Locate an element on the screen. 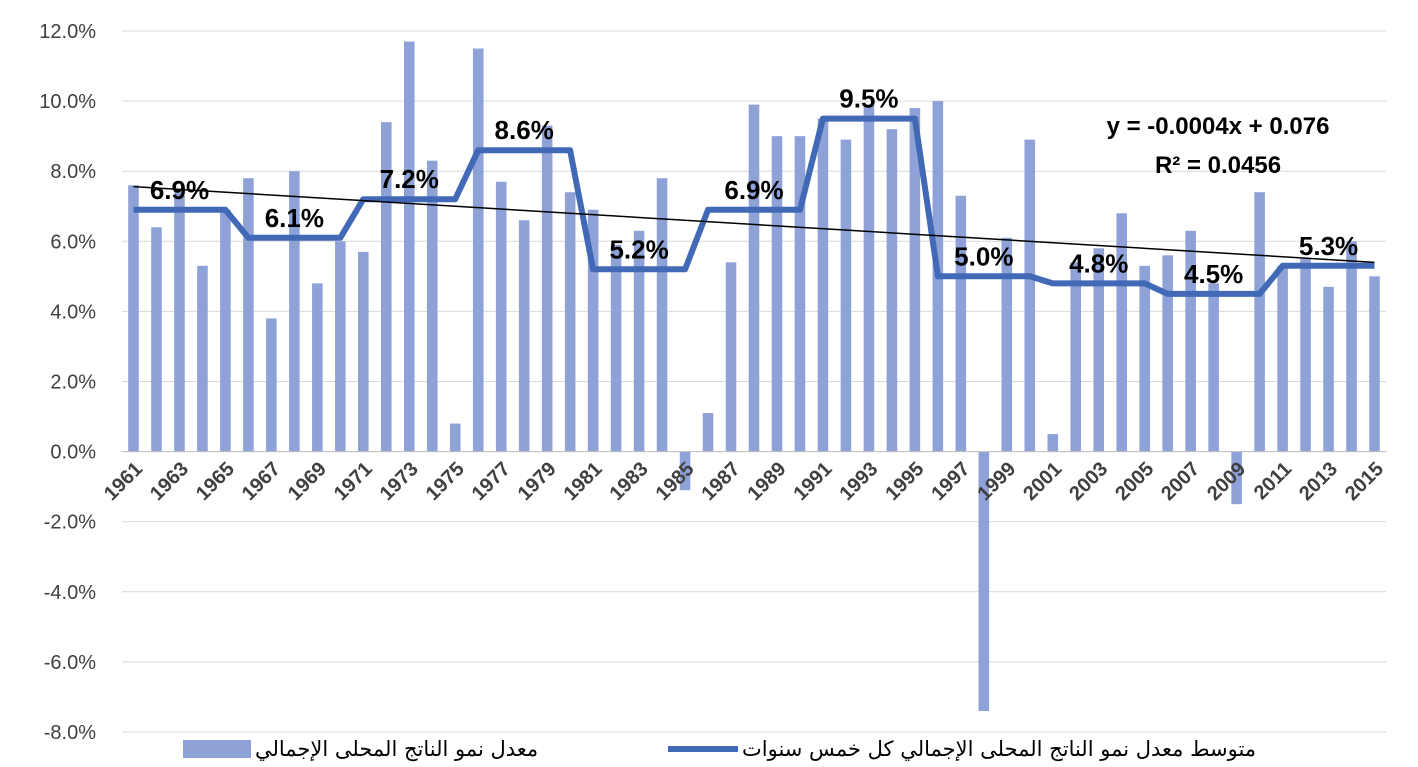 The height and width of the screenshot is (767, 1418). bar-1991 is located at coordinates (823, 285).